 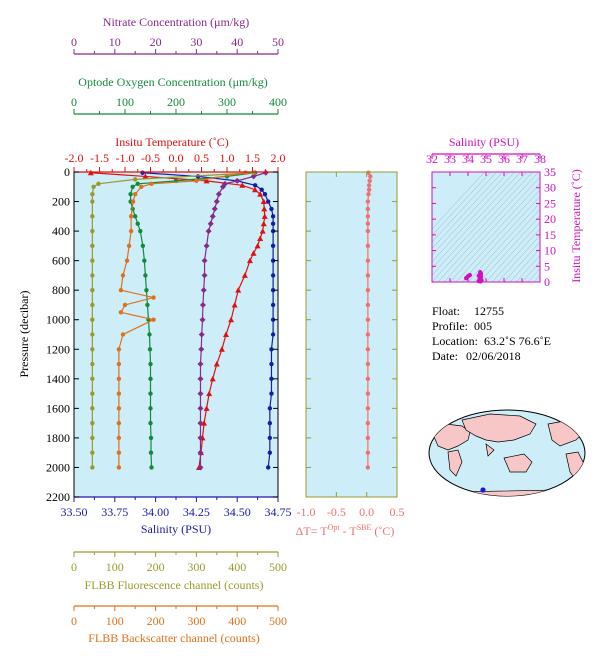 What do you see at coordinates (237, 512) in the screenshot?
I see `tick-label: 34.50` at bounding box center [237, 512].